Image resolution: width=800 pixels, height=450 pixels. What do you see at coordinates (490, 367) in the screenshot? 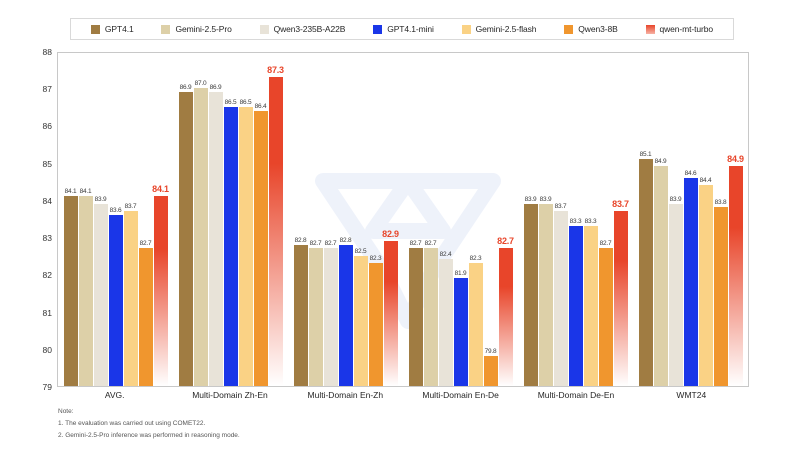
I see `bar: 79.8` at bounding box center [490, 367].